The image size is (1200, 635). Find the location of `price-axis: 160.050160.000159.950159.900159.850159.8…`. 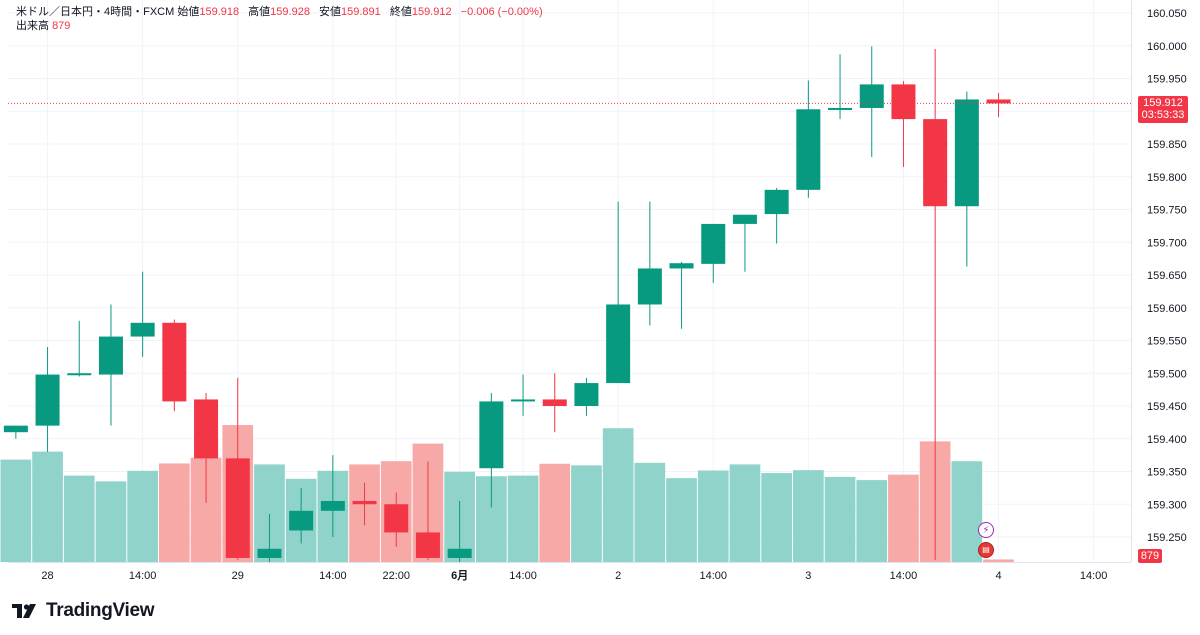

price-axis: 160.050160.000159.950159.900159.850159.8… is located at coordinates (1167, 276).